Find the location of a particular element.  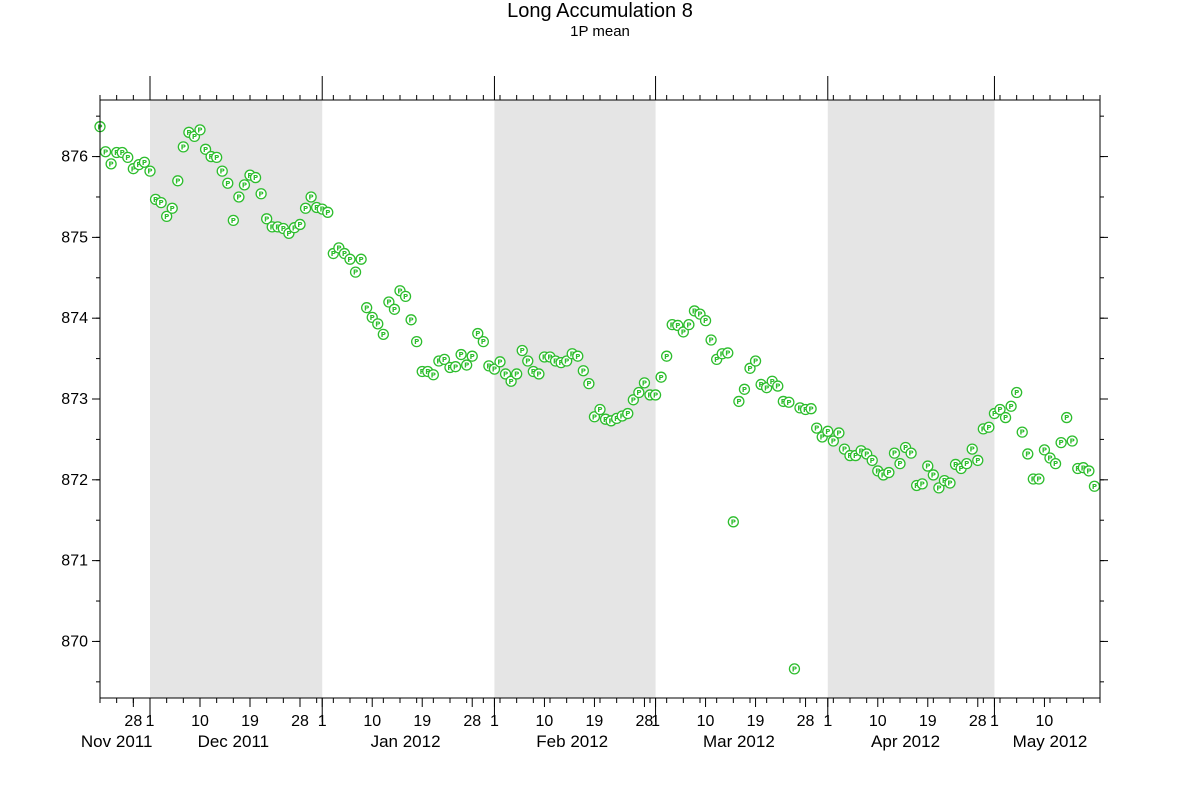

y-tick-label: 871 is located at coordinates (74, 561).